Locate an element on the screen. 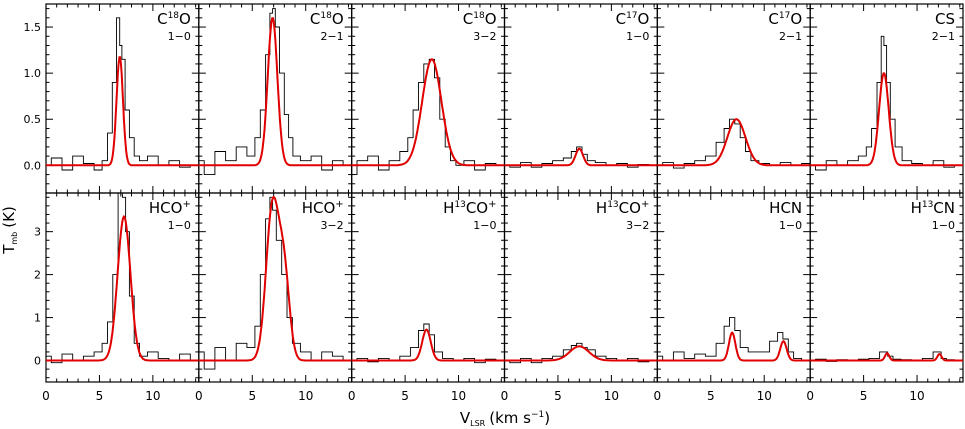 This screenshot has width=965, height=429. panel-hco-1-0: 0 5 10 0 1 2 3 HCO+ 1−0 is located at coordinates (117, 297).